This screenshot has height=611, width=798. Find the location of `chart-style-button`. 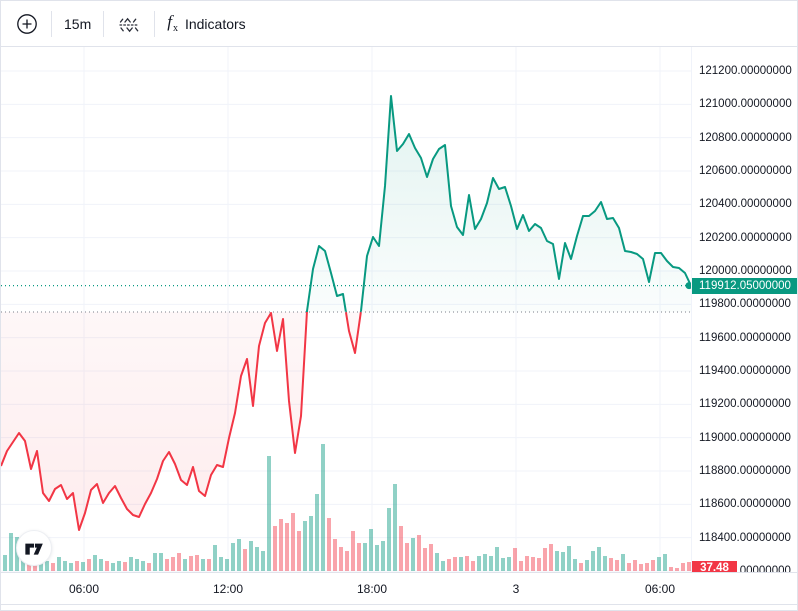

chart-style-button is located at coordinates (129, 24).